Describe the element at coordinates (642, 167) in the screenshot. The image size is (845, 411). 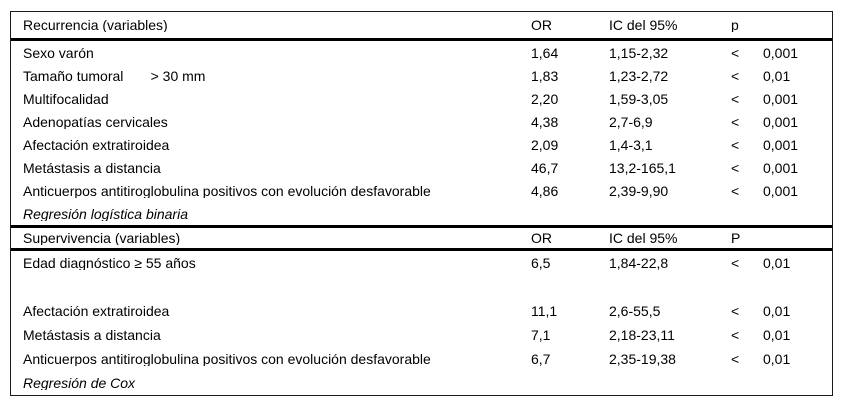
I see `ci-cell: 13,2-165,1` at that location.